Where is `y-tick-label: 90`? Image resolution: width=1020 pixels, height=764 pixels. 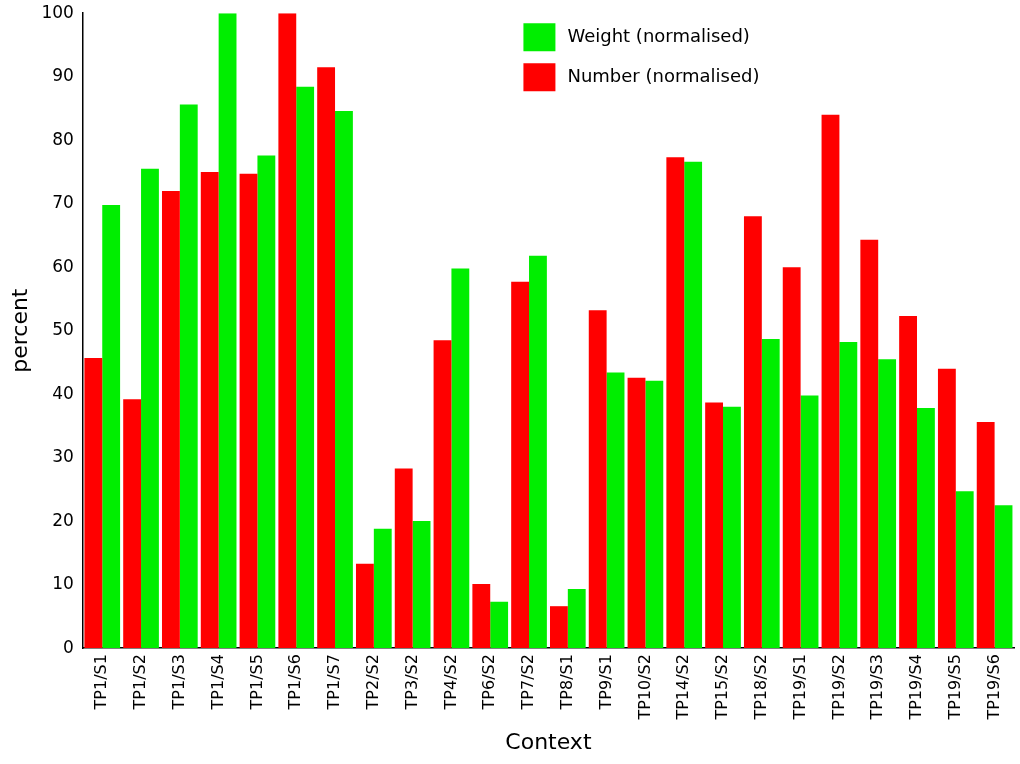
y-tick-label: 90 is located at coordinates (63, 75).